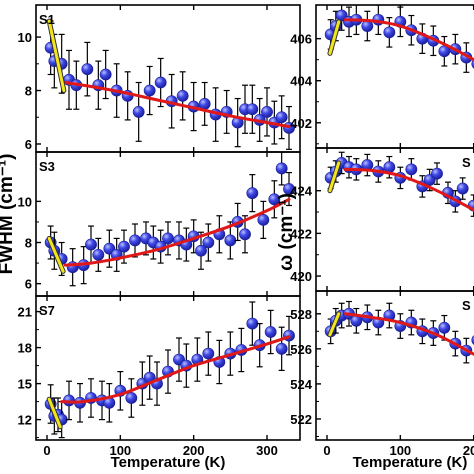 This screenshot has width=474, height=474. What do you see at coordinates (267, 450) in the screenshot?
I see `x-tick-label: 300` at bounding box center [267, 450].